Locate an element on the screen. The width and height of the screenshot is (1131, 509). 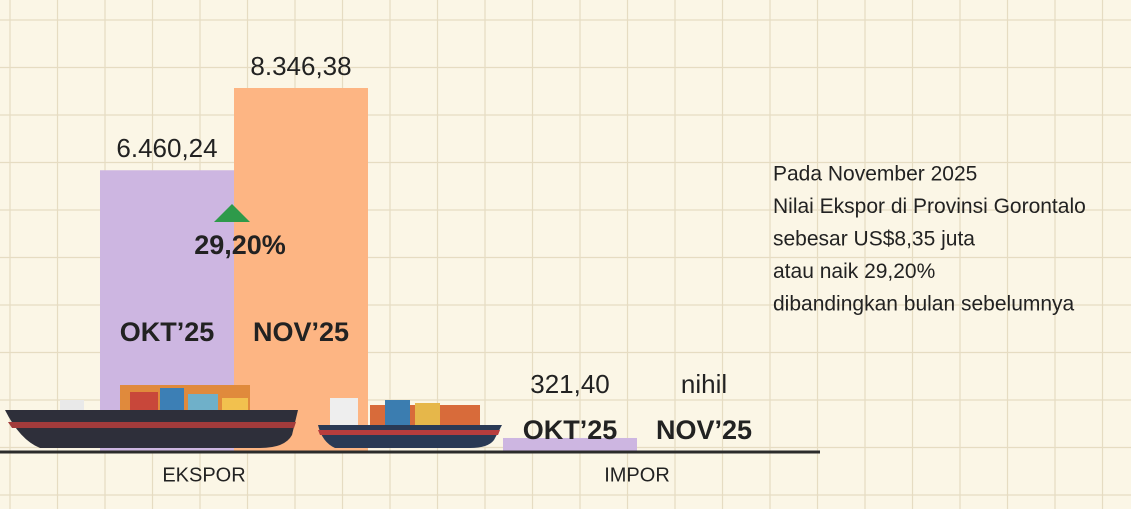
change-label: 29,20% is located at coordinates (240, 245).